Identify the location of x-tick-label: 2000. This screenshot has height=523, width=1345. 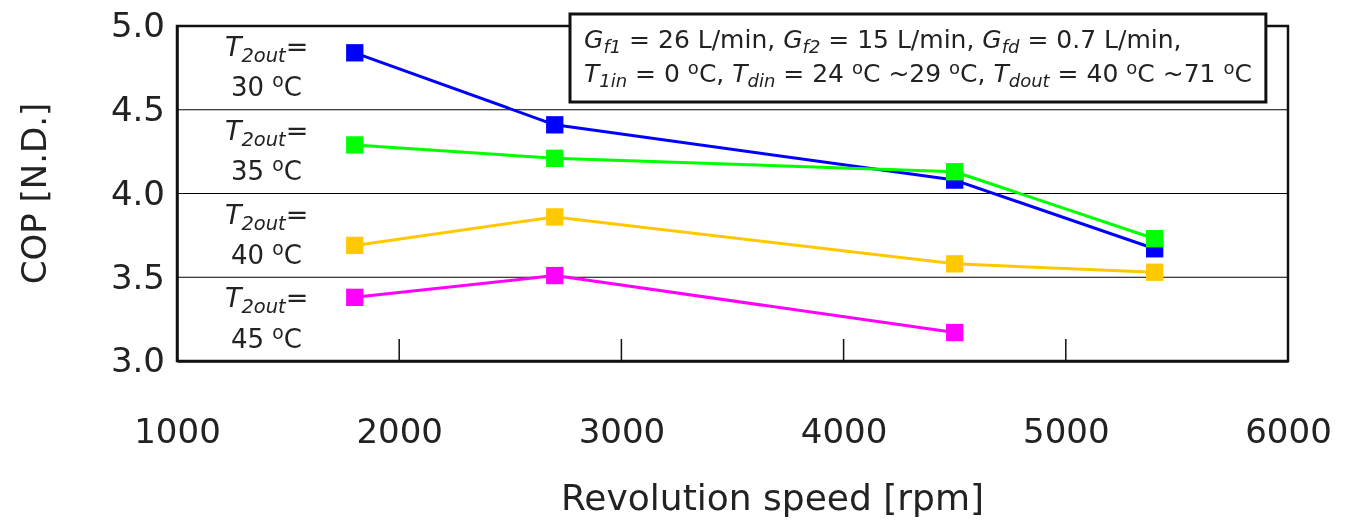
(399, 431).